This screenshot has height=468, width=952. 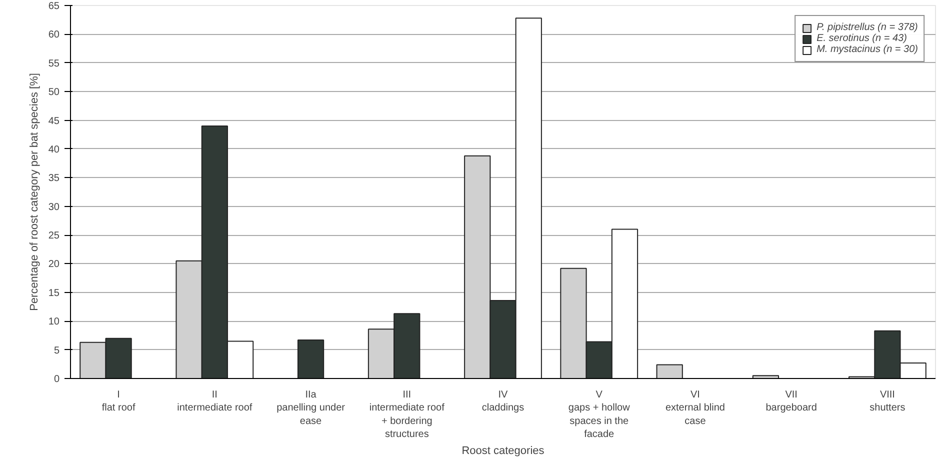 I want to click on x-axis-title: Roost categories, so click(x=503, y=451).